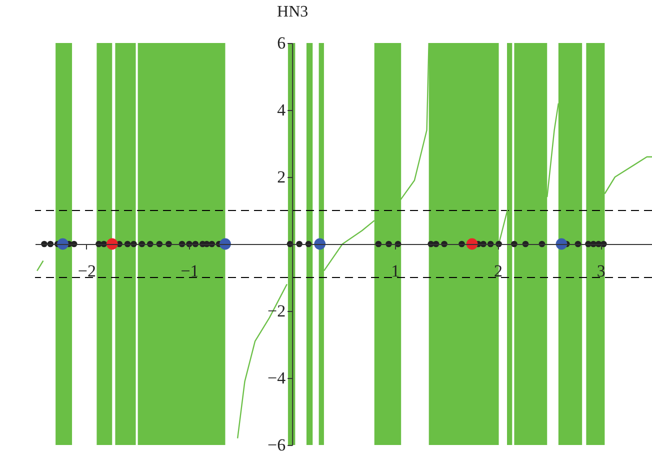 Image resolution: width=652 pixels, height=457 pixels. Describe the element at coordinates (281, 177) in the screenshot. I see `y-tick-label: 2` at that location.